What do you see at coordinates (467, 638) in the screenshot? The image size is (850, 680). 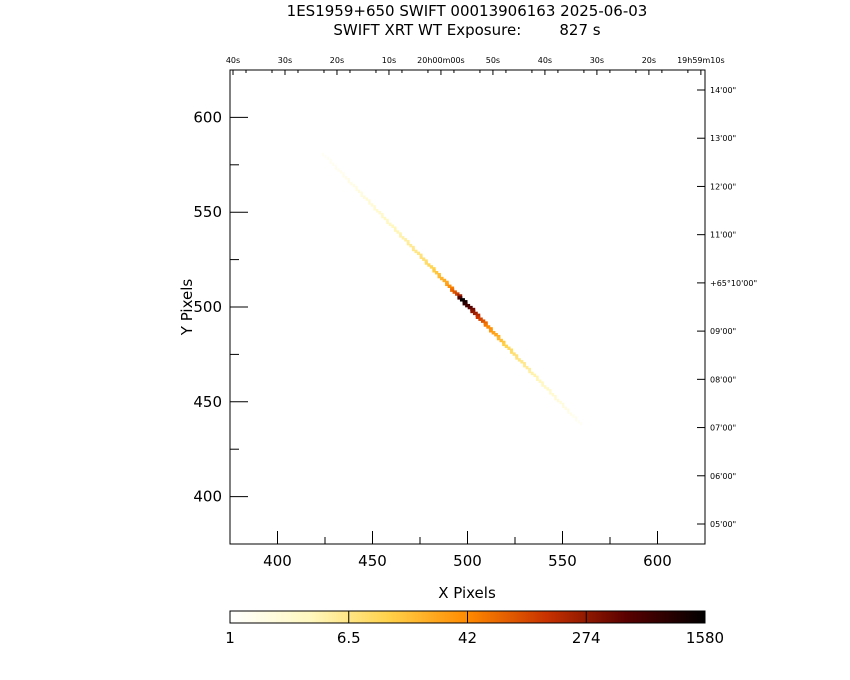 I see `colorbar-tick-label: 42` at bounding box center [467, 638].